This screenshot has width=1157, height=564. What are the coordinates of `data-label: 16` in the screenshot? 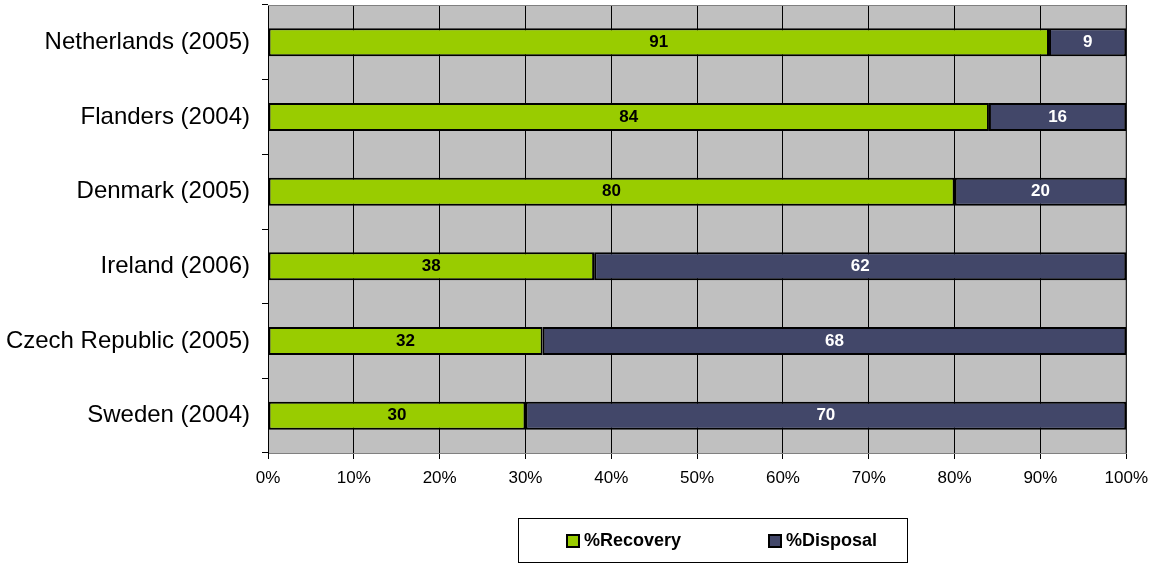 It's located at (1058, 116).